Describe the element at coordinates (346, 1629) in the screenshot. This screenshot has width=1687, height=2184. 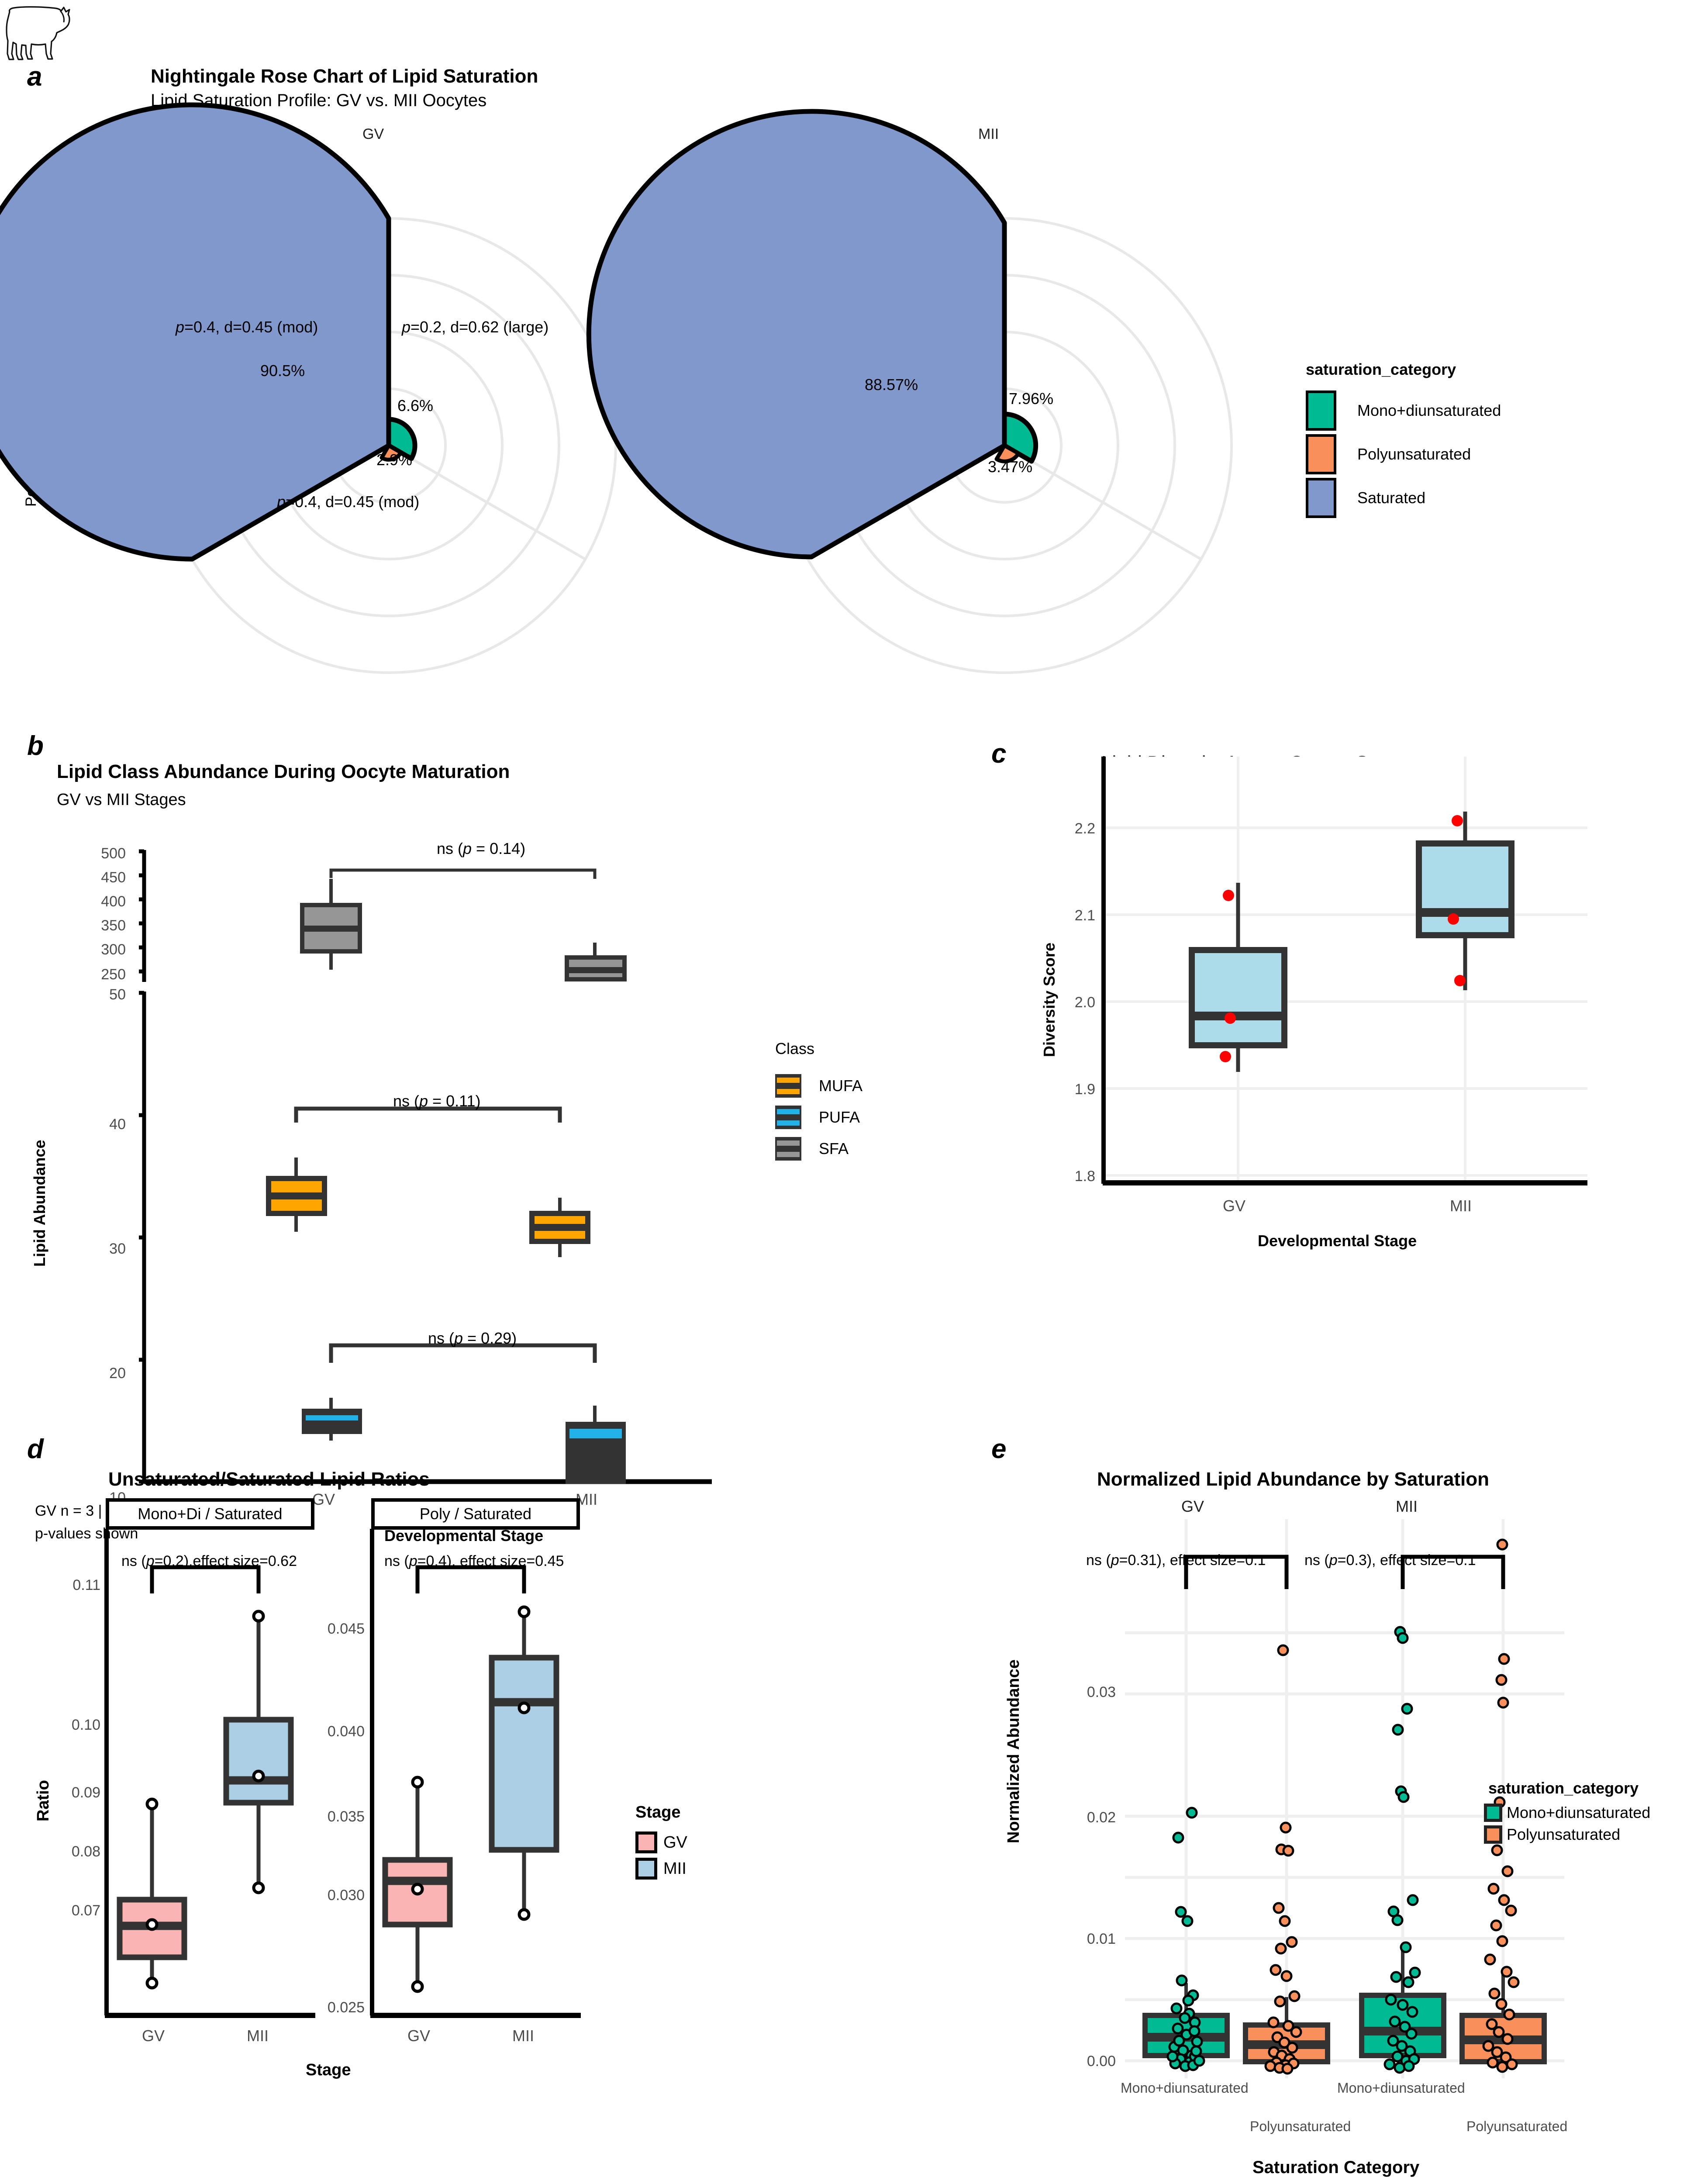
I see `panel-d-right-ytick-0.045: 0.045` at that location.